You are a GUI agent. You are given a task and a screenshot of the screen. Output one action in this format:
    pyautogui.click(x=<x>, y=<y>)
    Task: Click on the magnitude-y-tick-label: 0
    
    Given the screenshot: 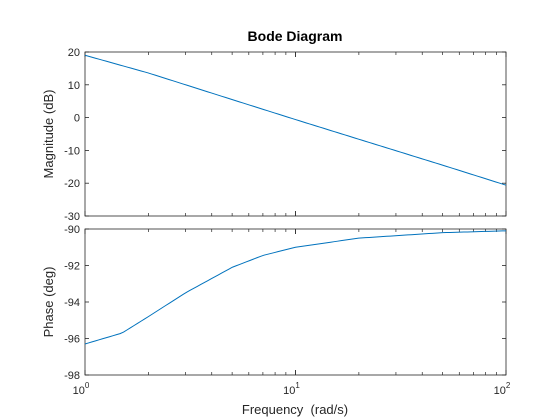 What is the action you would take?
    pyautogui.click(x=77, y=119)
    